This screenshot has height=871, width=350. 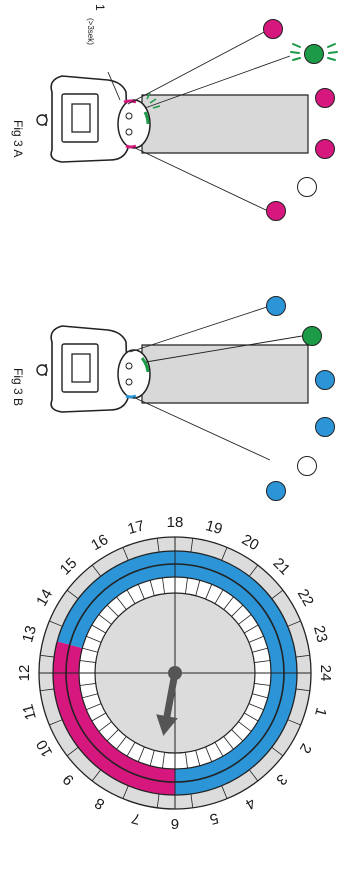 What do you see at coordinates (305, 597) in the screenshot?
I see `dial-hour-label-22: 22` at bounding box center [305, 597].